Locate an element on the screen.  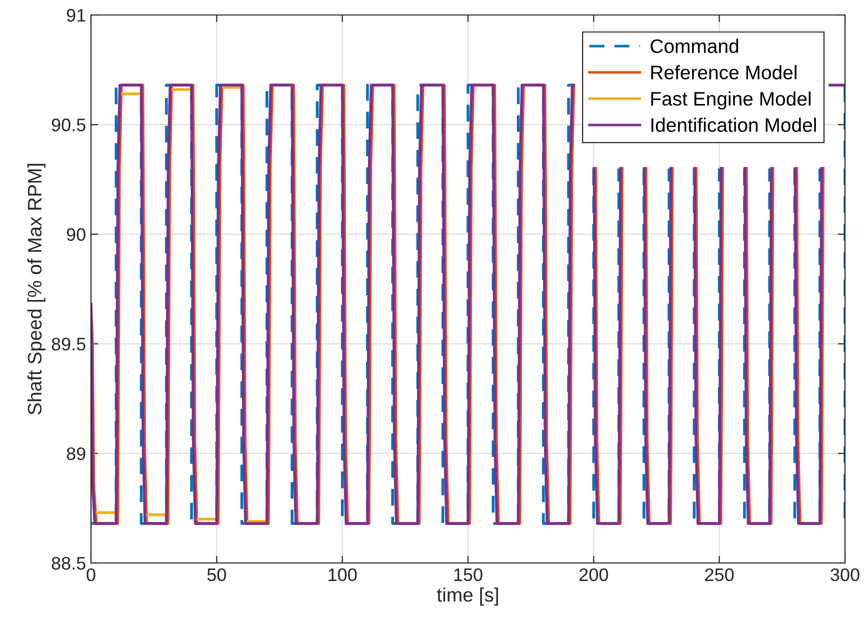
x-tick-label: 300 is located at coordinates (845, 575).